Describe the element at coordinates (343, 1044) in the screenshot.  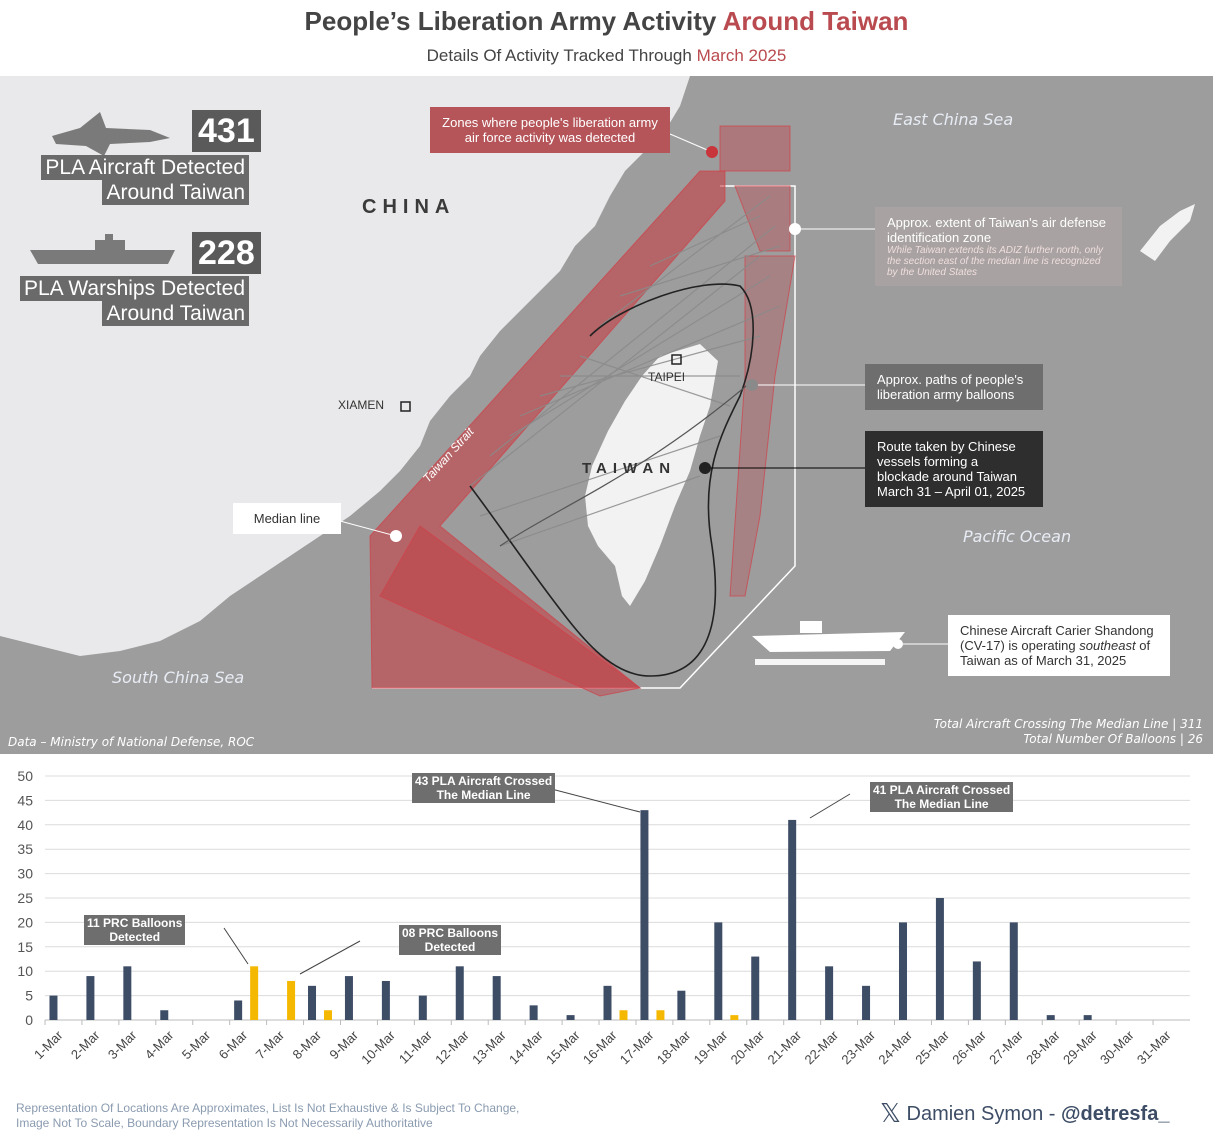
I see `x-tick-label: 9-Mar` at that location.